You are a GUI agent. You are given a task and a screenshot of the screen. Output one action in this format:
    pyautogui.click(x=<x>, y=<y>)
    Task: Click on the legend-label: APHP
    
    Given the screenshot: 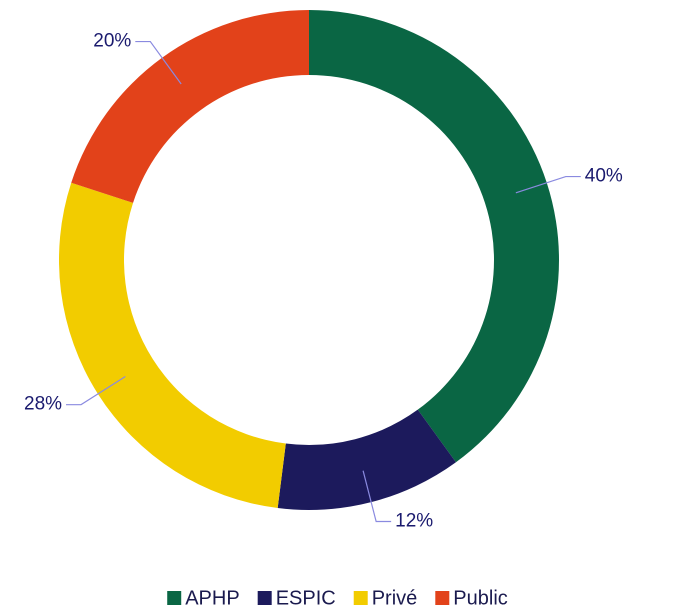 What is the action you would take?
    pyautogui.click(x=212, y=597)
    